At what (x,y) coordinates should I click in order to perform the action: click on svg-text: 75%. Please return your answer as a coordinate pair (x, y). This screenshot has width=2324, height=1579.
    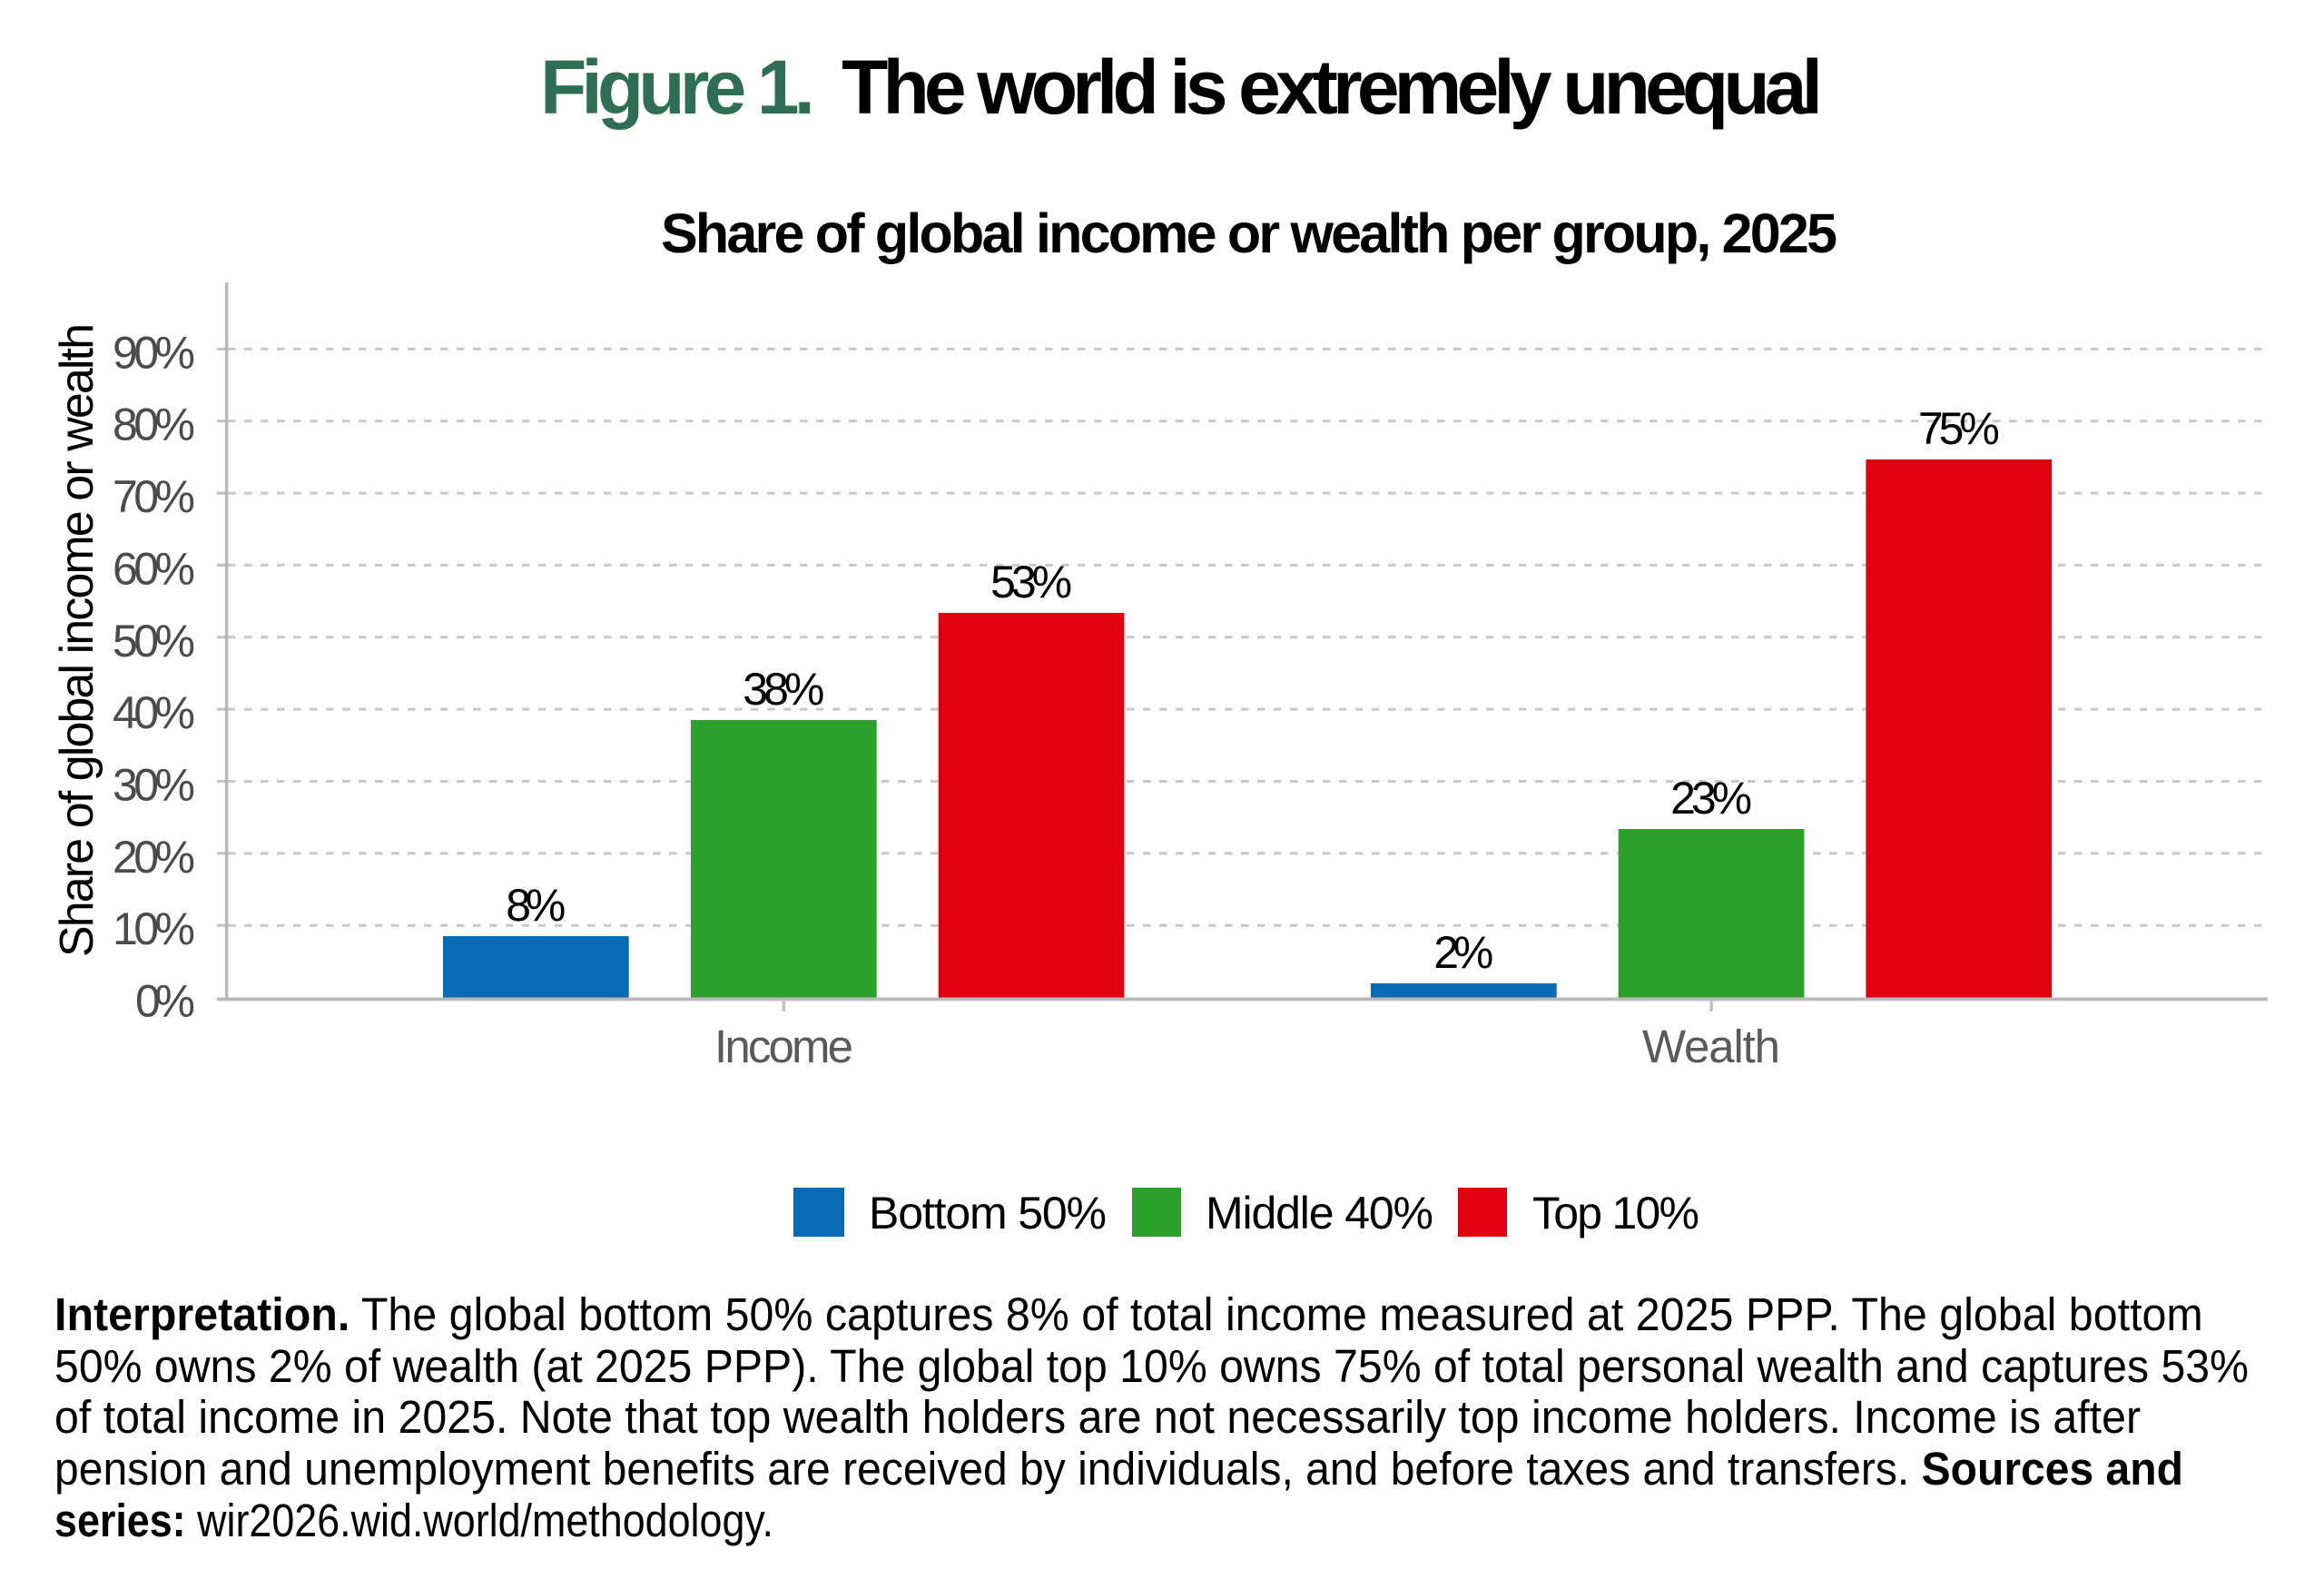
    Looking at the image, I should click on (1959, 428).